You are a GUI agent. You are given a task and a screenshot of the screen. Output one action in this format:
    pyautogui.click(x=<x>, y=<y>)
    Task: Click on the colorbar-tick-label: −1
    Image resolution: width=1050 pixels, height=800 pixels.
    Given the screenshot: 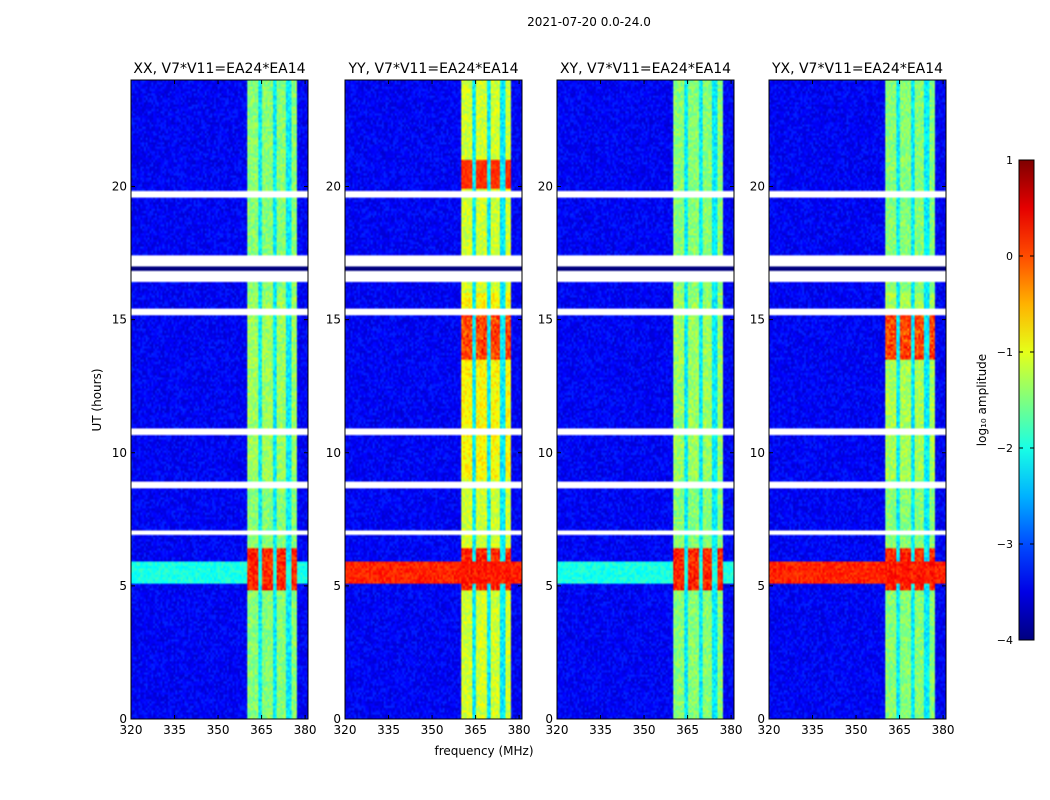 What is the action you would take?
    pyautogui.click(x=1005, y=352)
    